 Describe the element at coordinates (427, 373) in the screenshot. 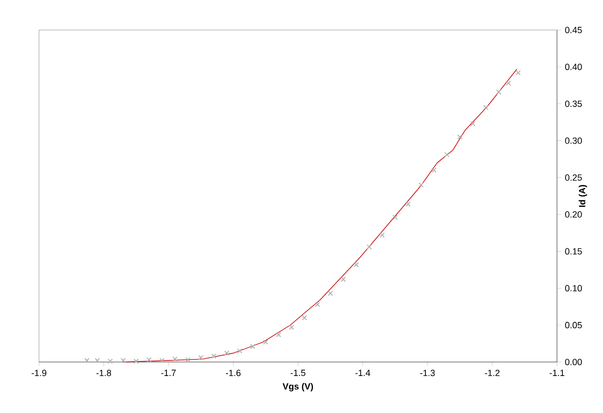

I see `x-tick-label: -1.3` at that location.